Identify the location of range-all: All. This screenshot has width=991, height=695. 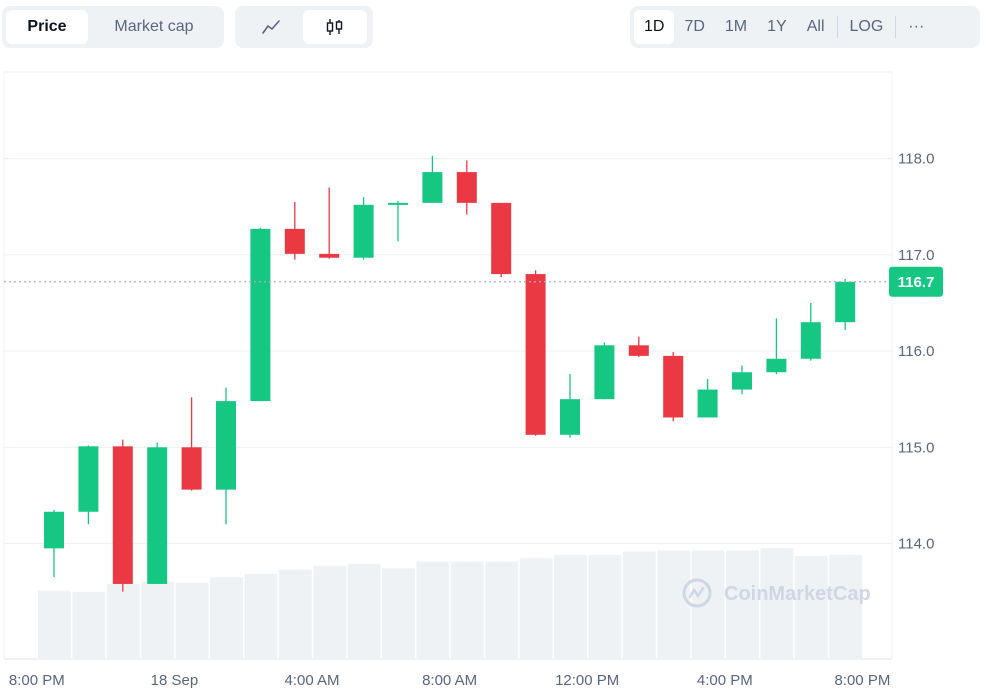
(815, 26).